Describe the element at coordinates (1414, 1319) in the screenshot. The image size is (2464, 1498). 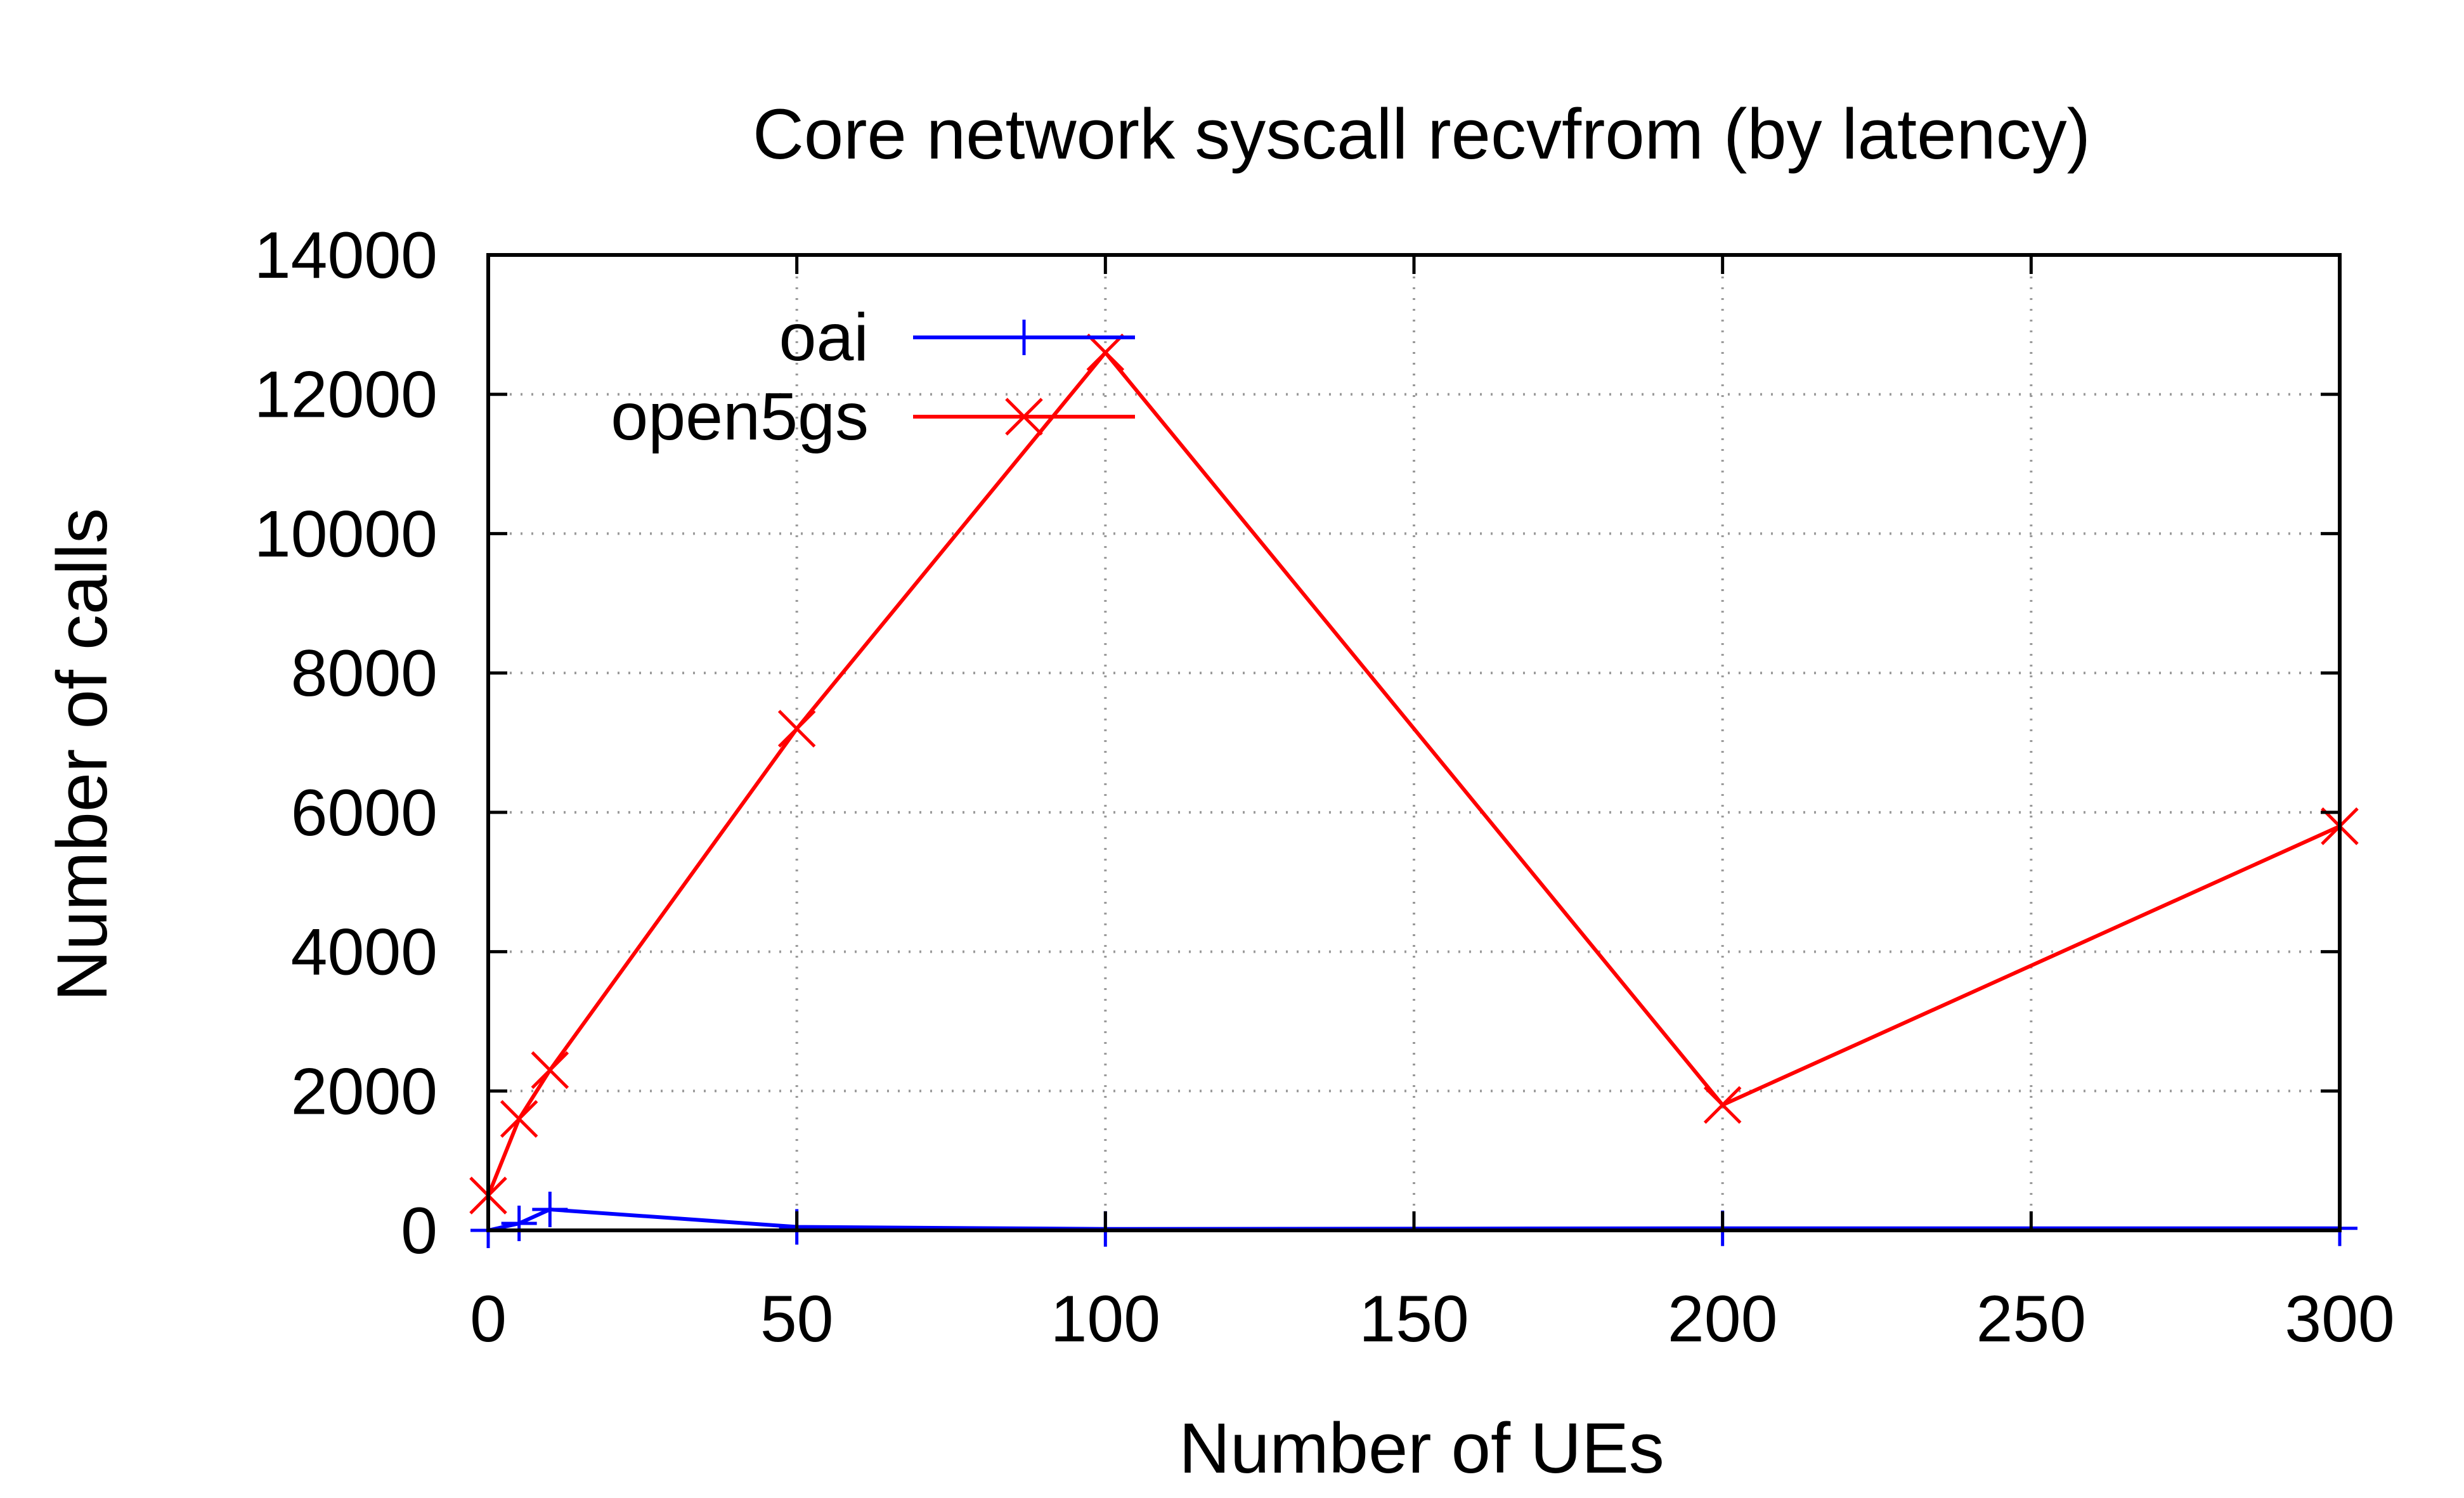
I see `x-tick-label: 150` at that location.